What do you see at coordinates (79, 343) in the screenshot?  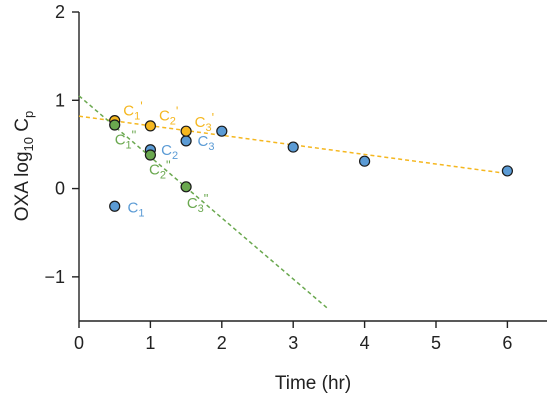 I see `x-tick-label: 0` at bounding box center [79, 343].